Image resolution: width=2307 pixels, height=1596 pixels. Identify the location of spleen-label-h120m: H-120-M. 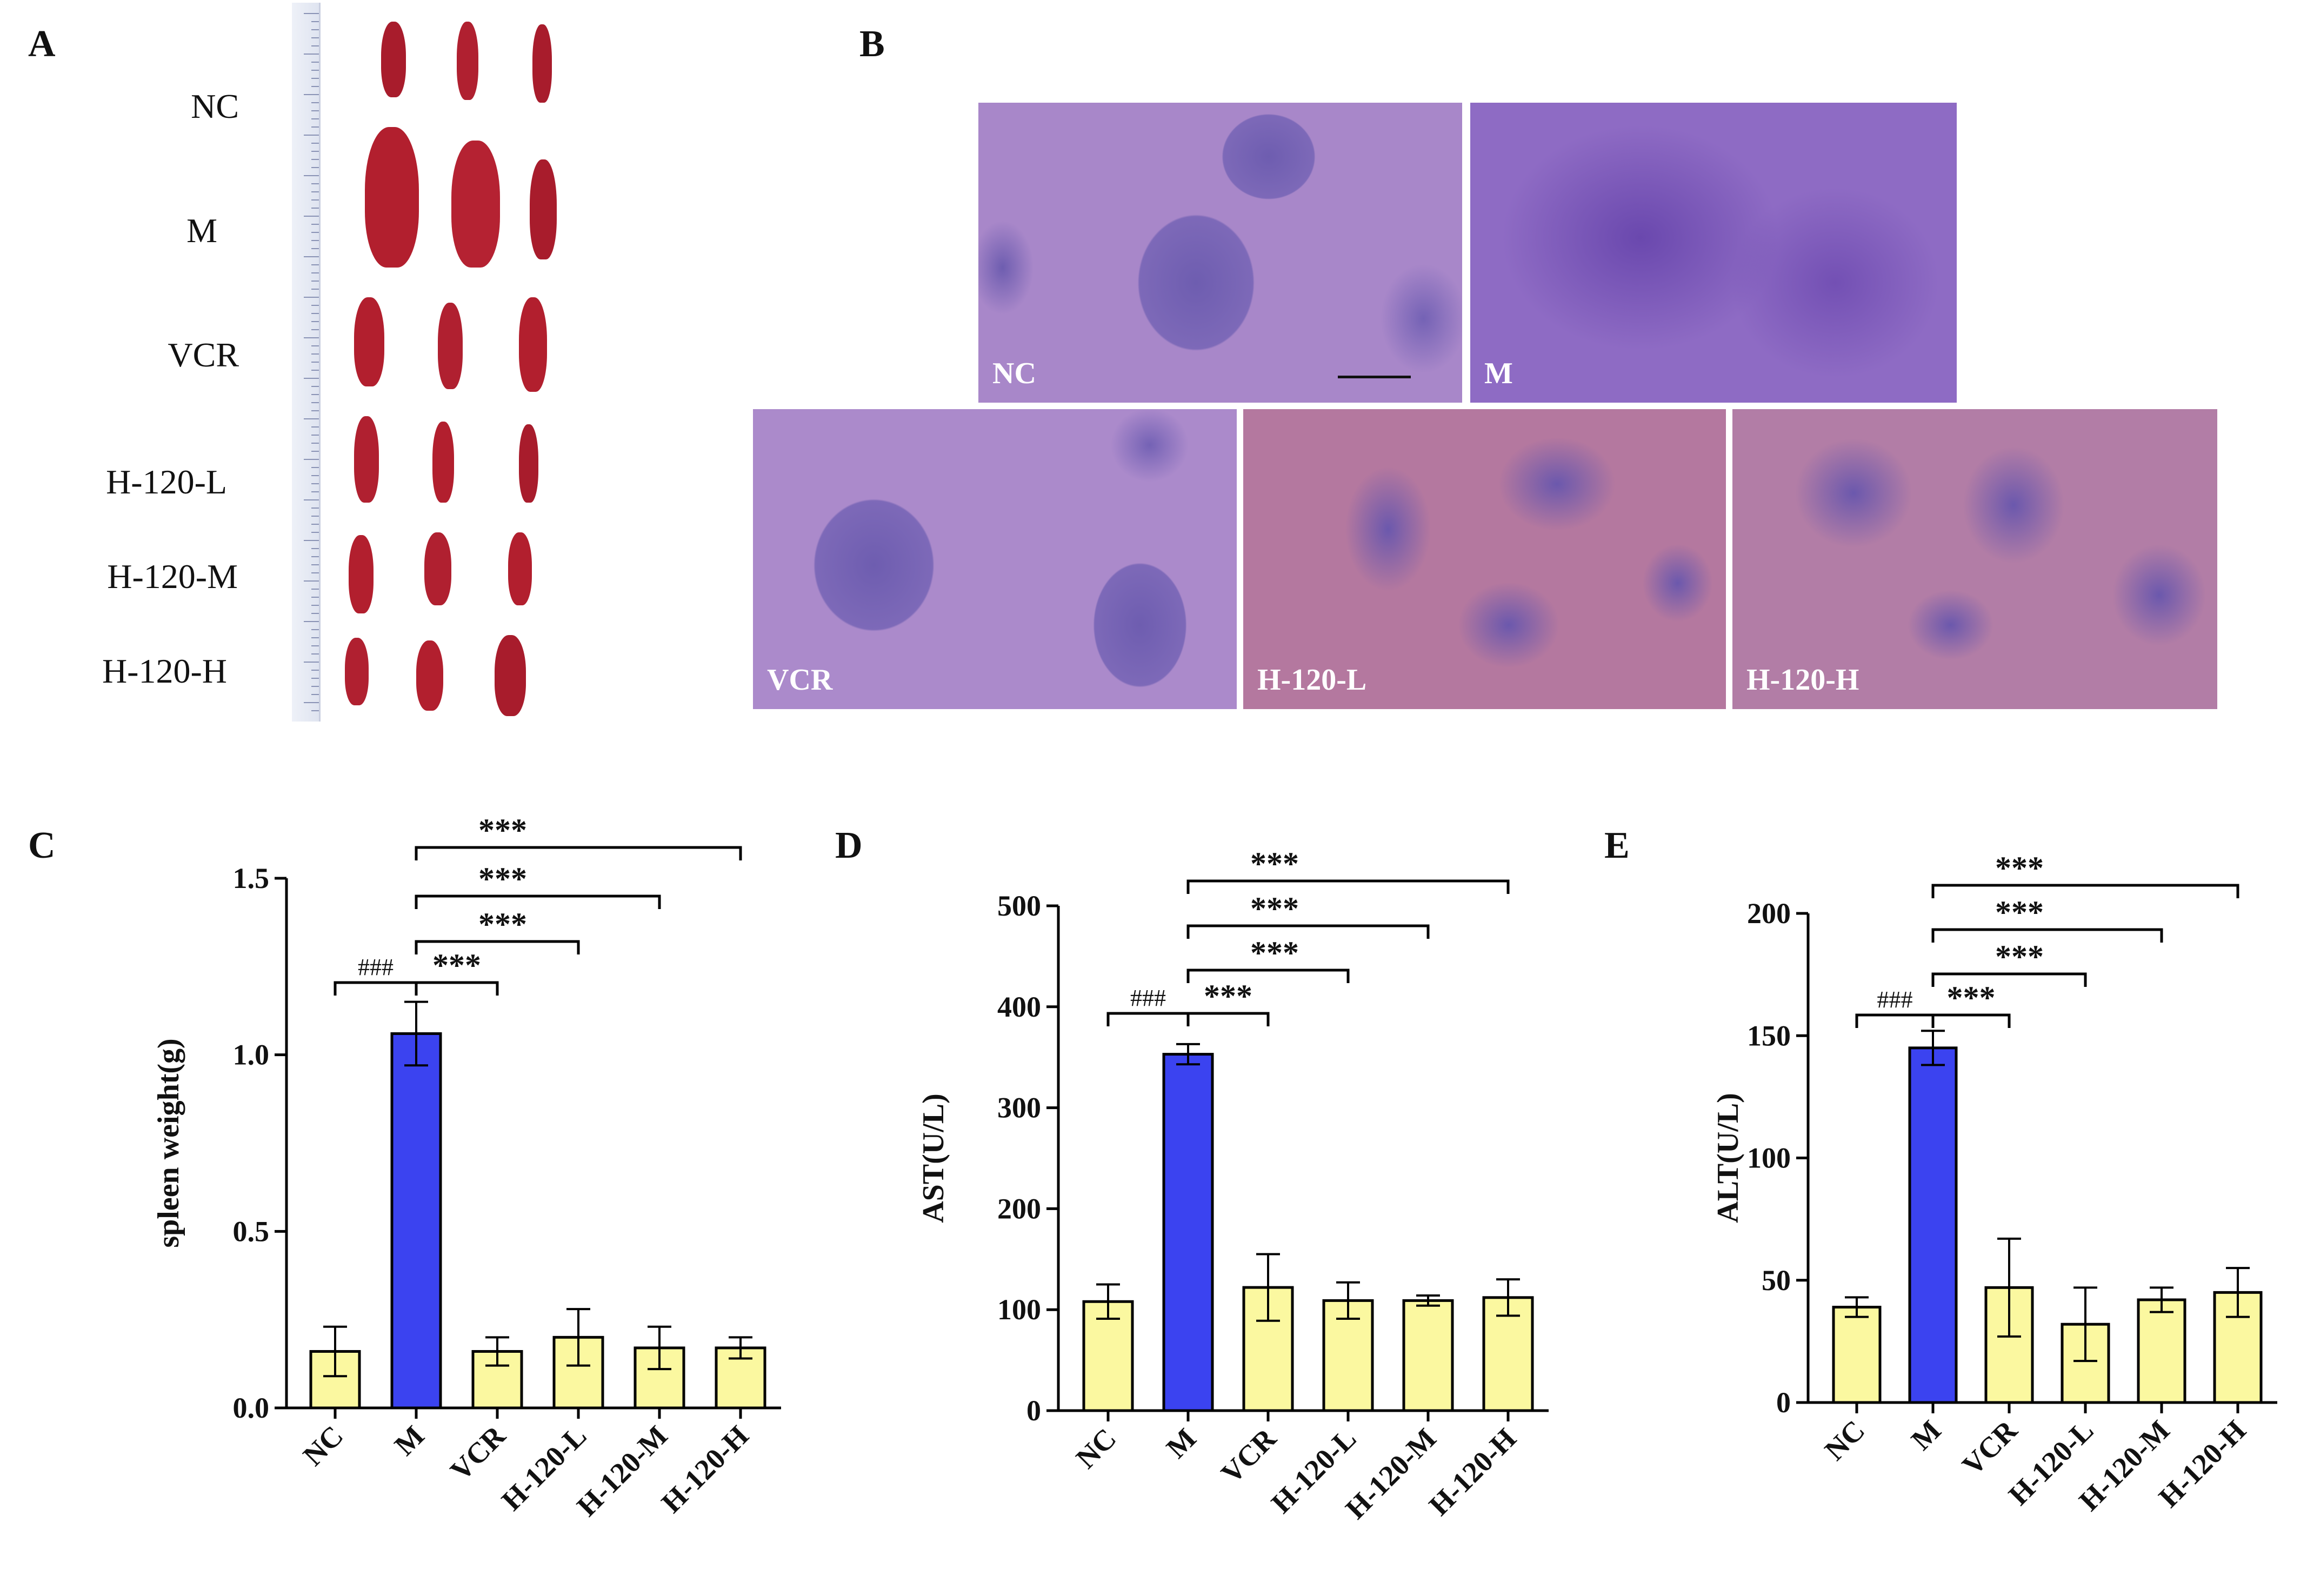
(172, 577).